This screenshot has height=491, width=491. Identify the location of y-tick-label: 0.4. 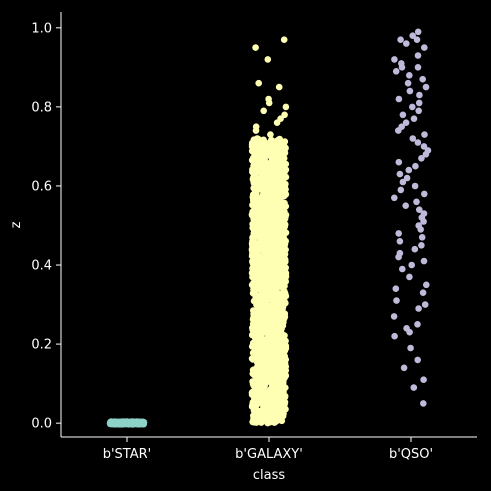
(41, 266).